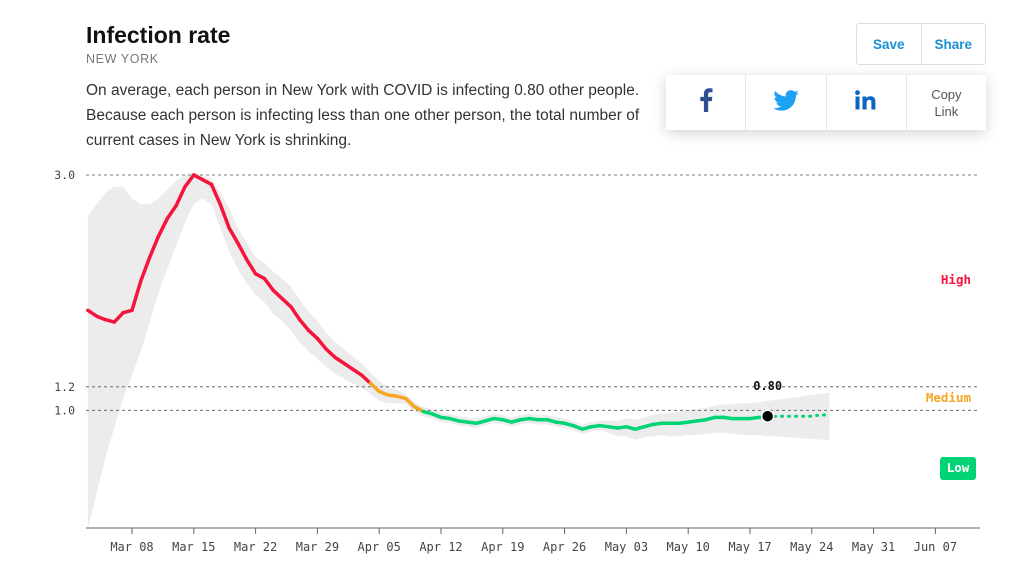  I want to click on x-tick-label: Jun 07, so click(935, 547).